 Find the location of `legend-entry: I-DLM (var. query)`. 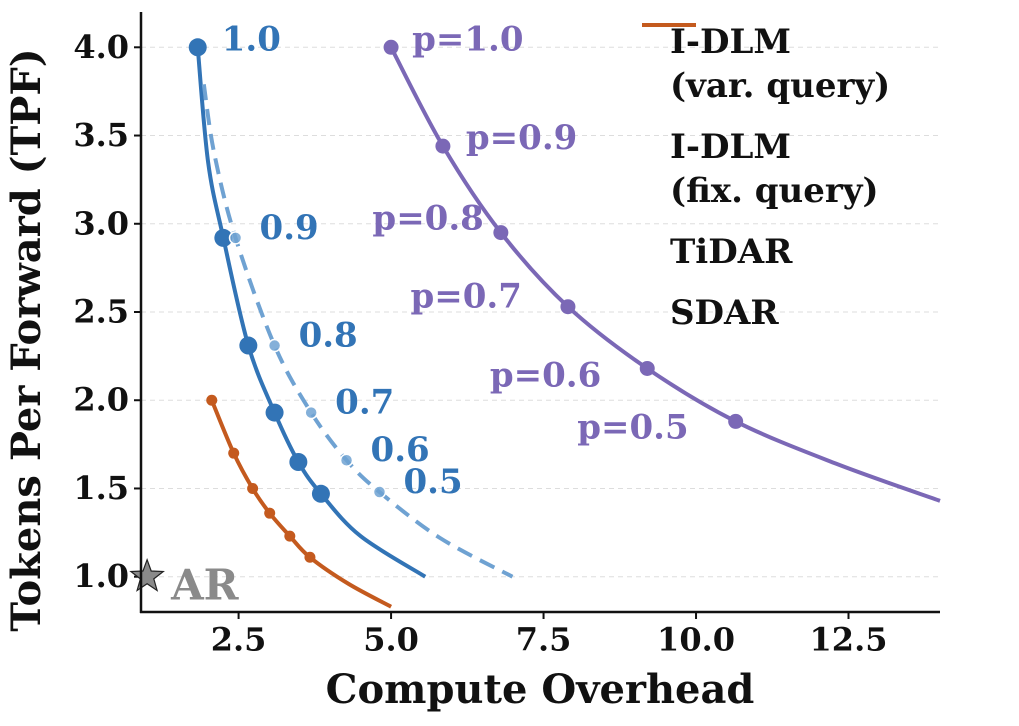

legend-entry: I-DLM (var. query) is located at coordinates (765, 64).